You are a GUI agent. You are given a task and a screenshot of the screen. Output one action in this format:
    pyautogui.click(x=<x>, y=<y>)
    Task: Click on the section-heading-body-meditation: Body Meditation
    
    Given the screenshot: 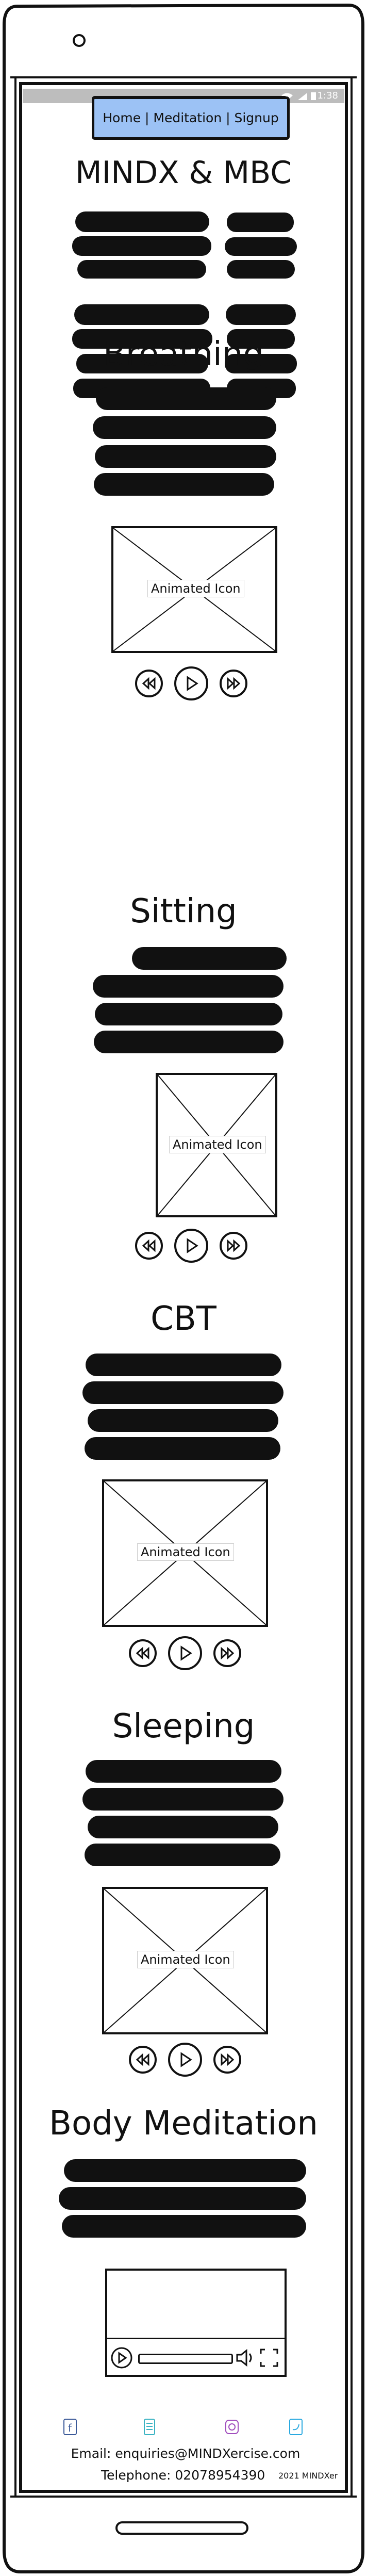 What is the action you would take?
    pyautogui.click(x=183, y=2124)
    